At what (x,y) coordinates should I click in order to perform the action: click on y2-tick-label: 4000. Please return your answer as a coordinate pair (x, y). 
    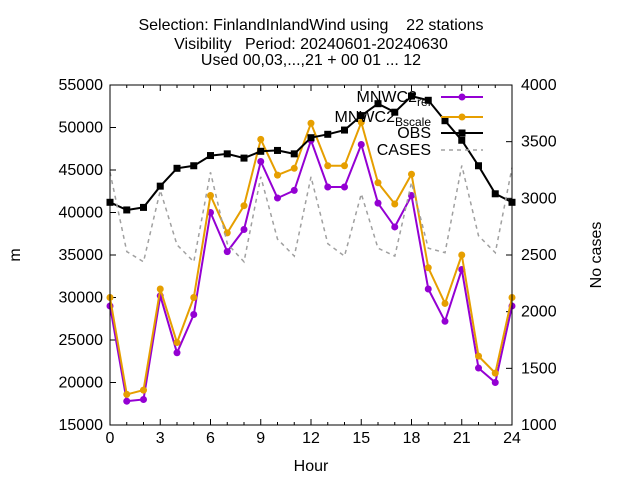
    Looking at the image, I should click on (539, 85).